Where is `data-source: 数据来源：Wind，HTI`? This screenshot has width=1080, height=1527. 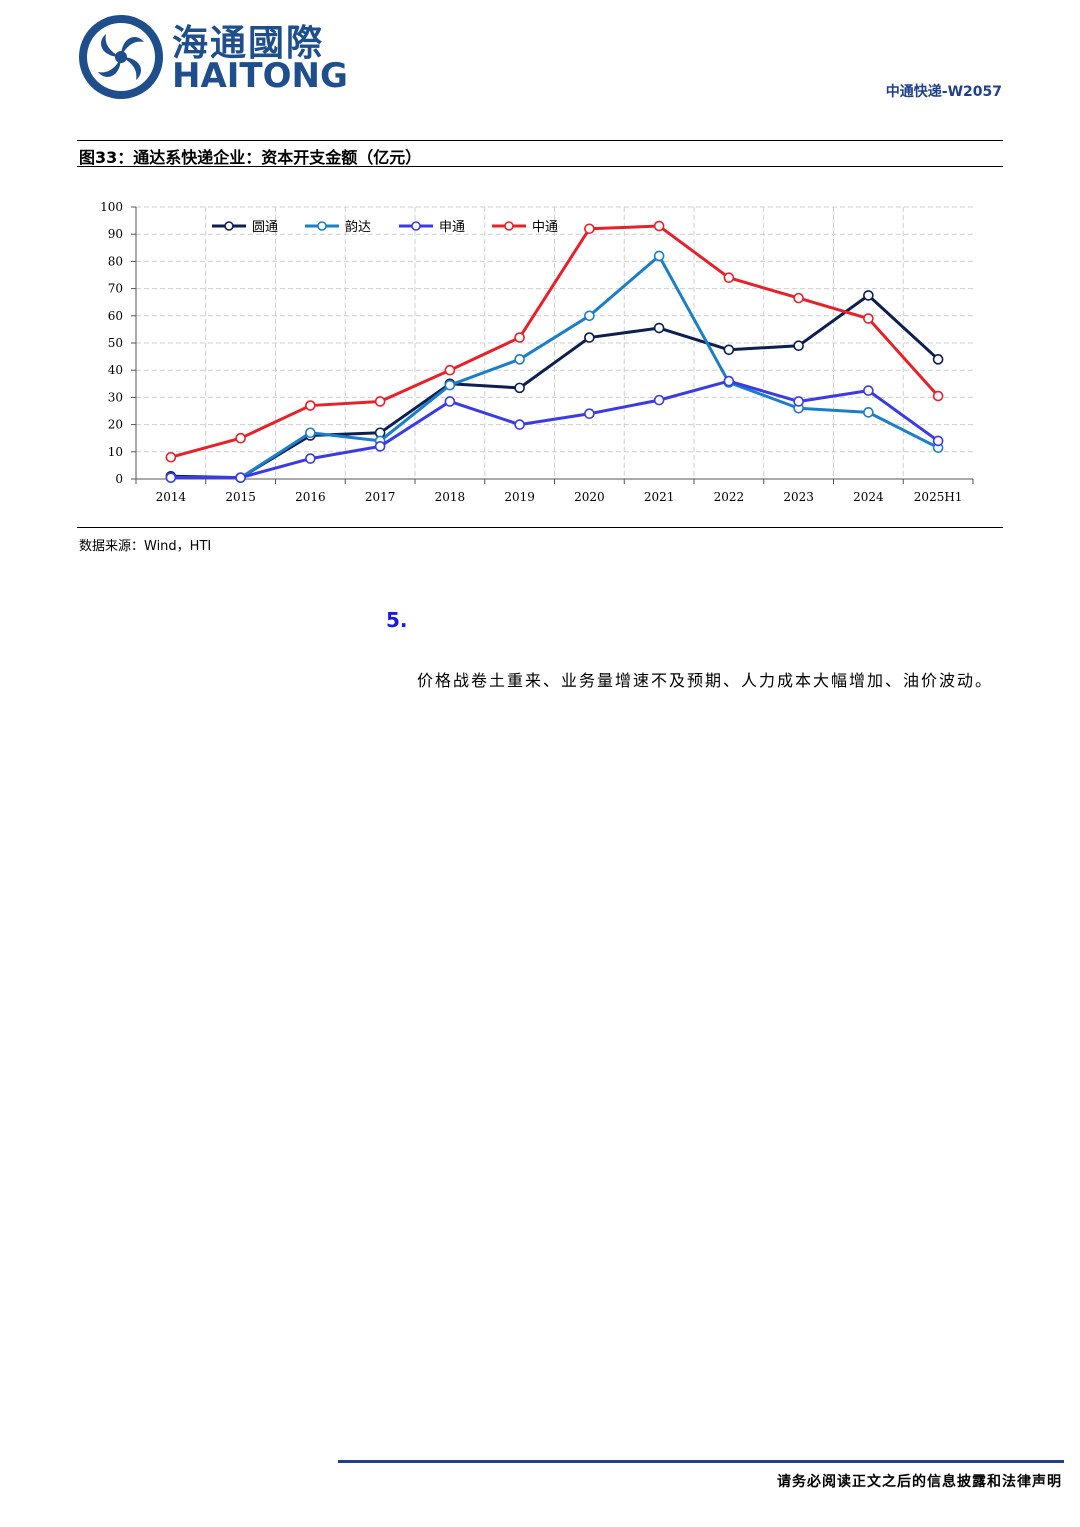 data-source: 数据来源：Wind，HTI is located at coordinates (145, 546).